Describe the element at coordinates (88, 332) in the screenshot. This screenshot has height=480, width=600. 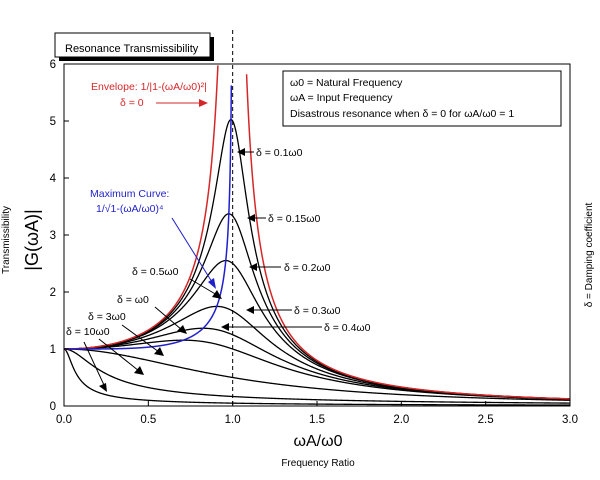
I see `label-delta-10: δ = 10ω0` at that location.